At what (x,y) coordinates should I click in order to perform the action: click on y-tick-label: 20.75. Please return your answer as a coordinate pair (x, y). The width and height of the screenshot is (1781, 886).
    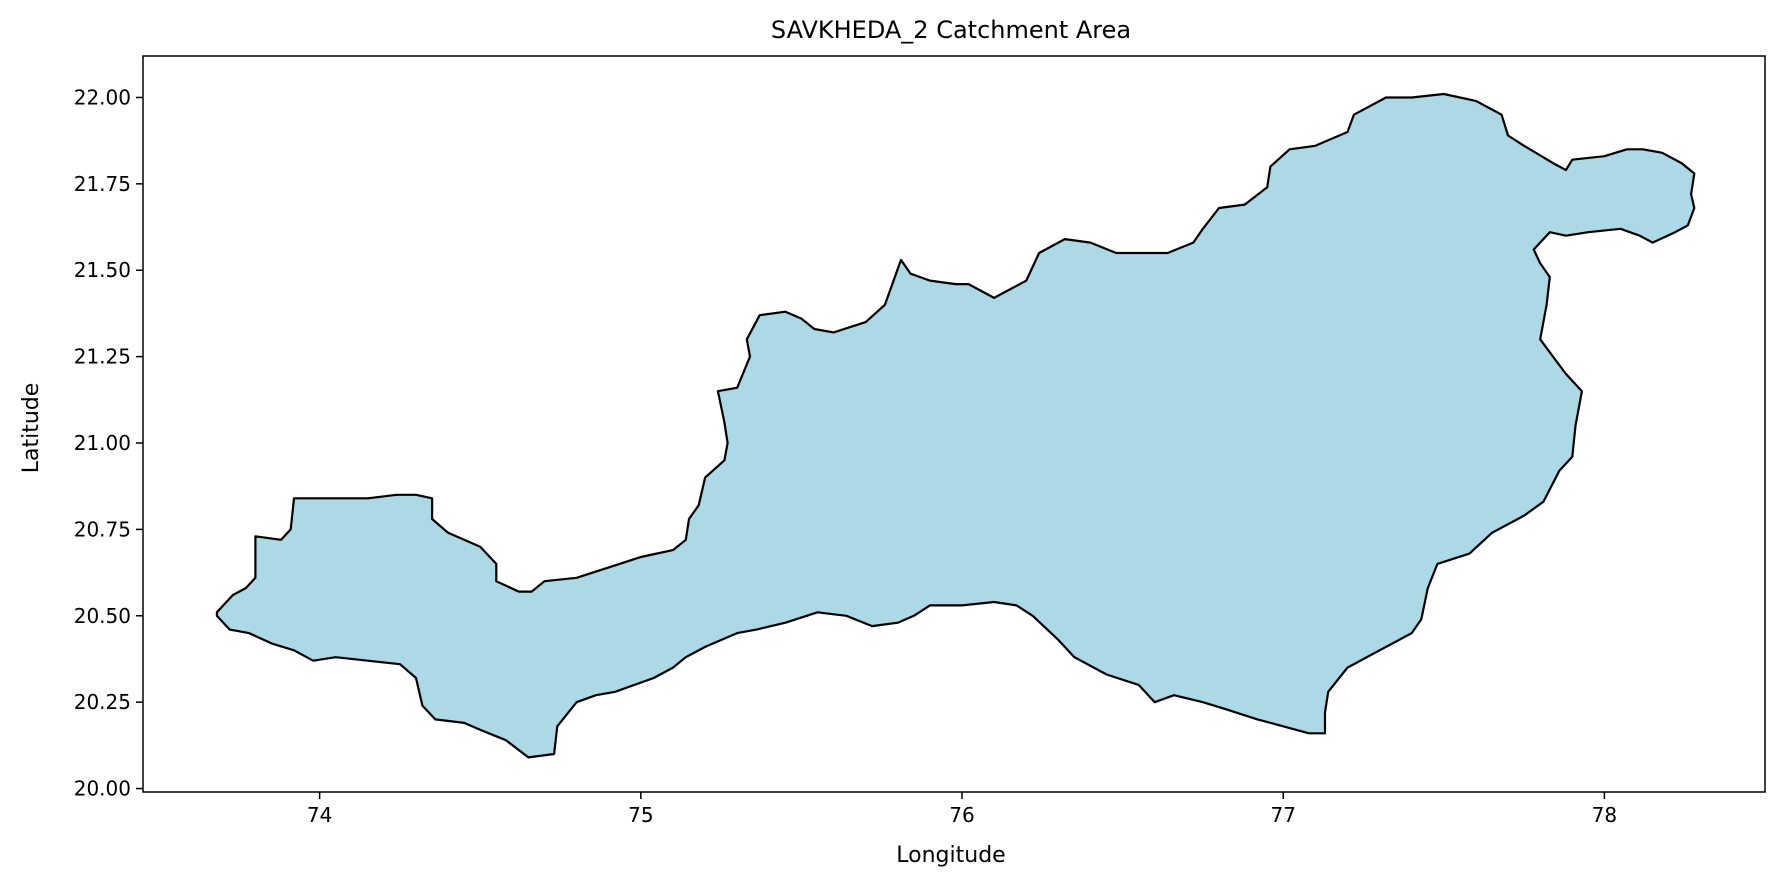
    Looking at the image, I should click on (102, 529).